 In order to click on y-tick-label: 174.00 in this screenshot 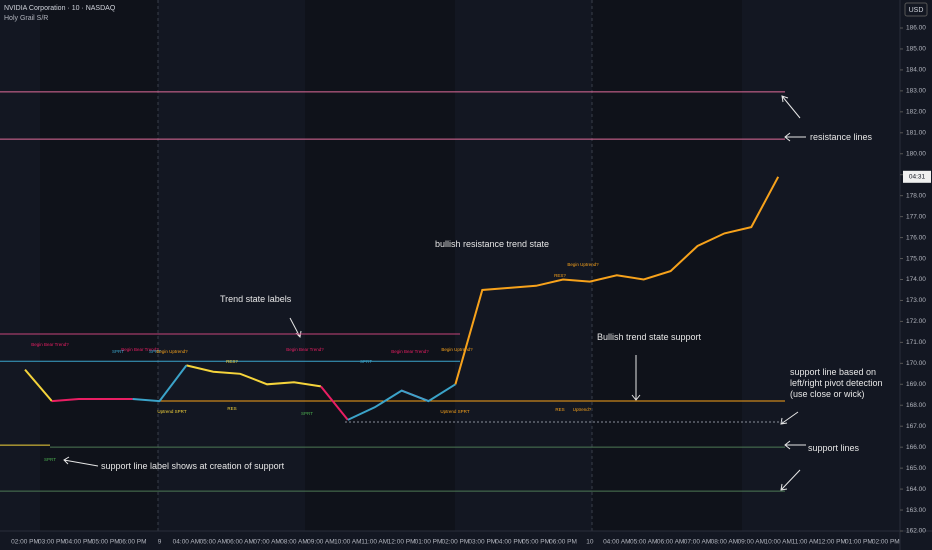, I will do `click(916, 279)`.